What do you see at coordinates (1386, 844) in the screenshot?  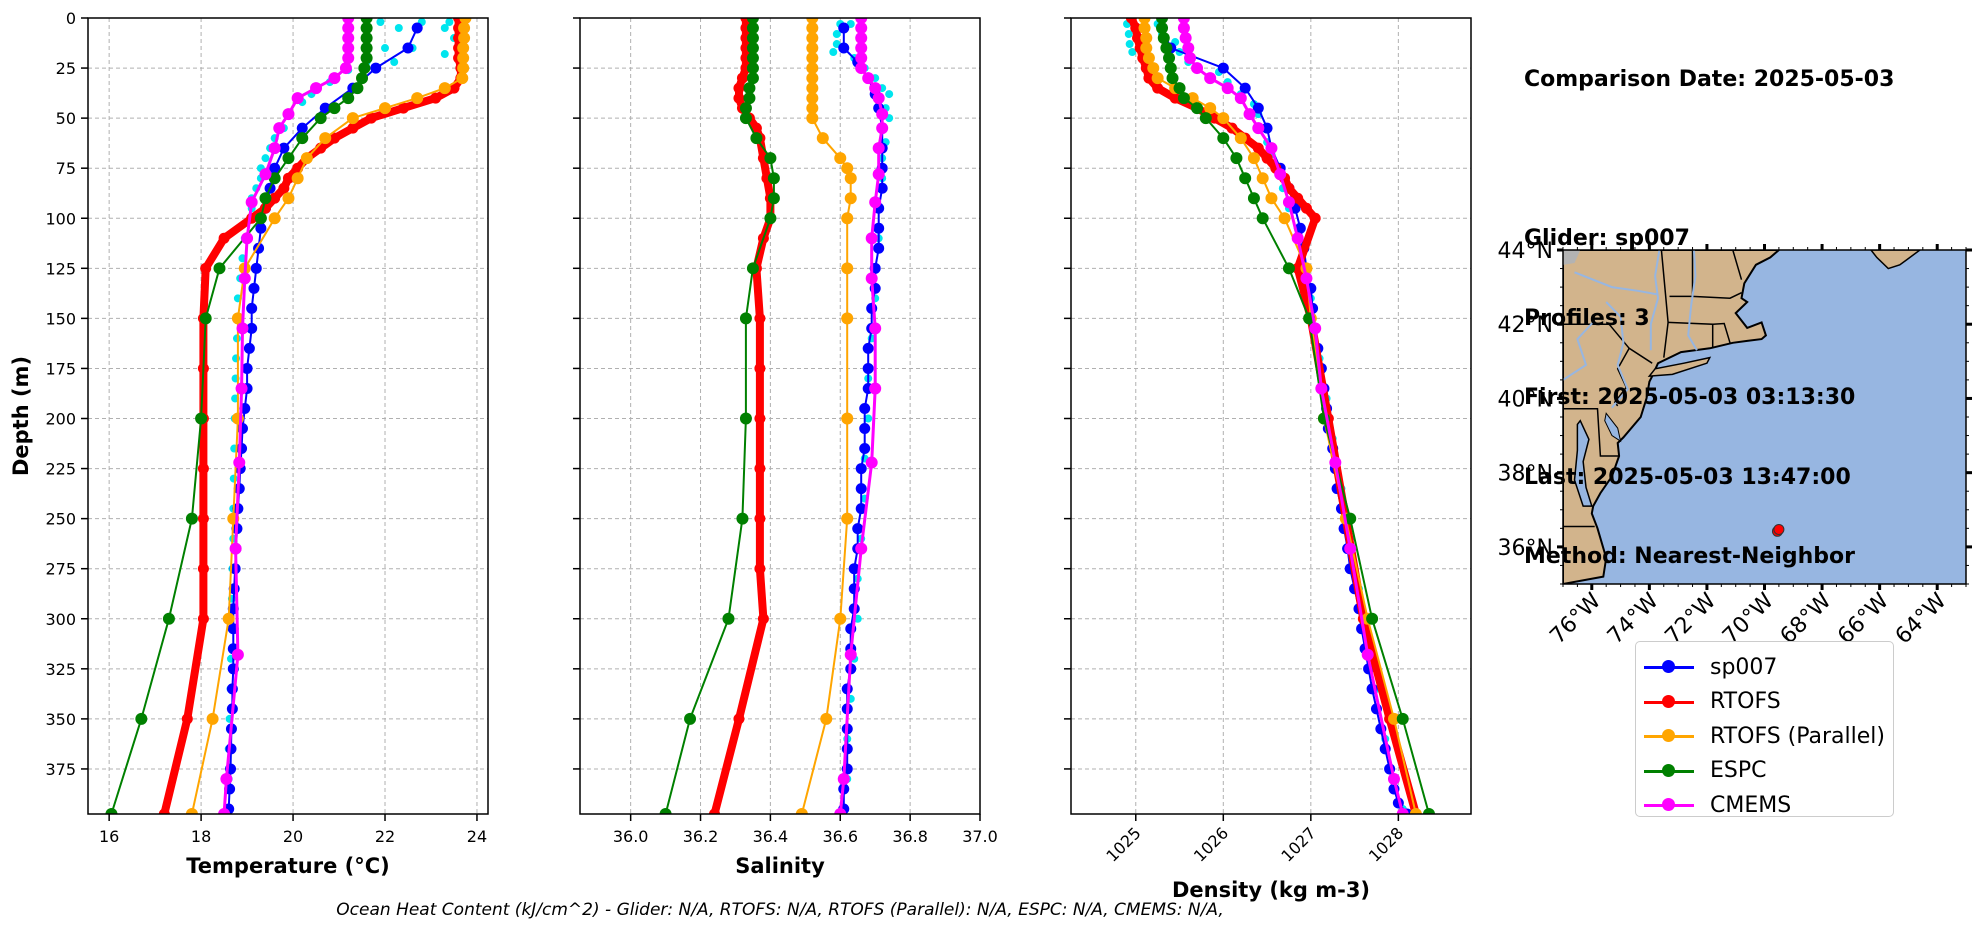 I see `x-tick-label: 1028` at bounding box center [1386, 844].